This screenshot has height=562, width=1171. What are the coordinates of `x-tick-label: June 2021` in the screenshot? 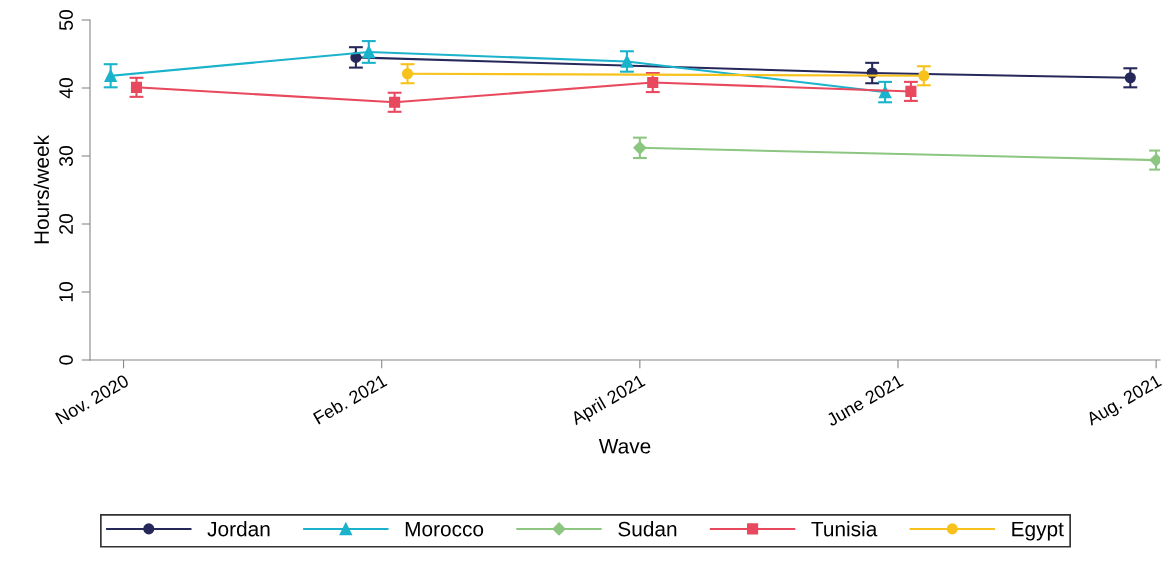 It's located at (864, 400).